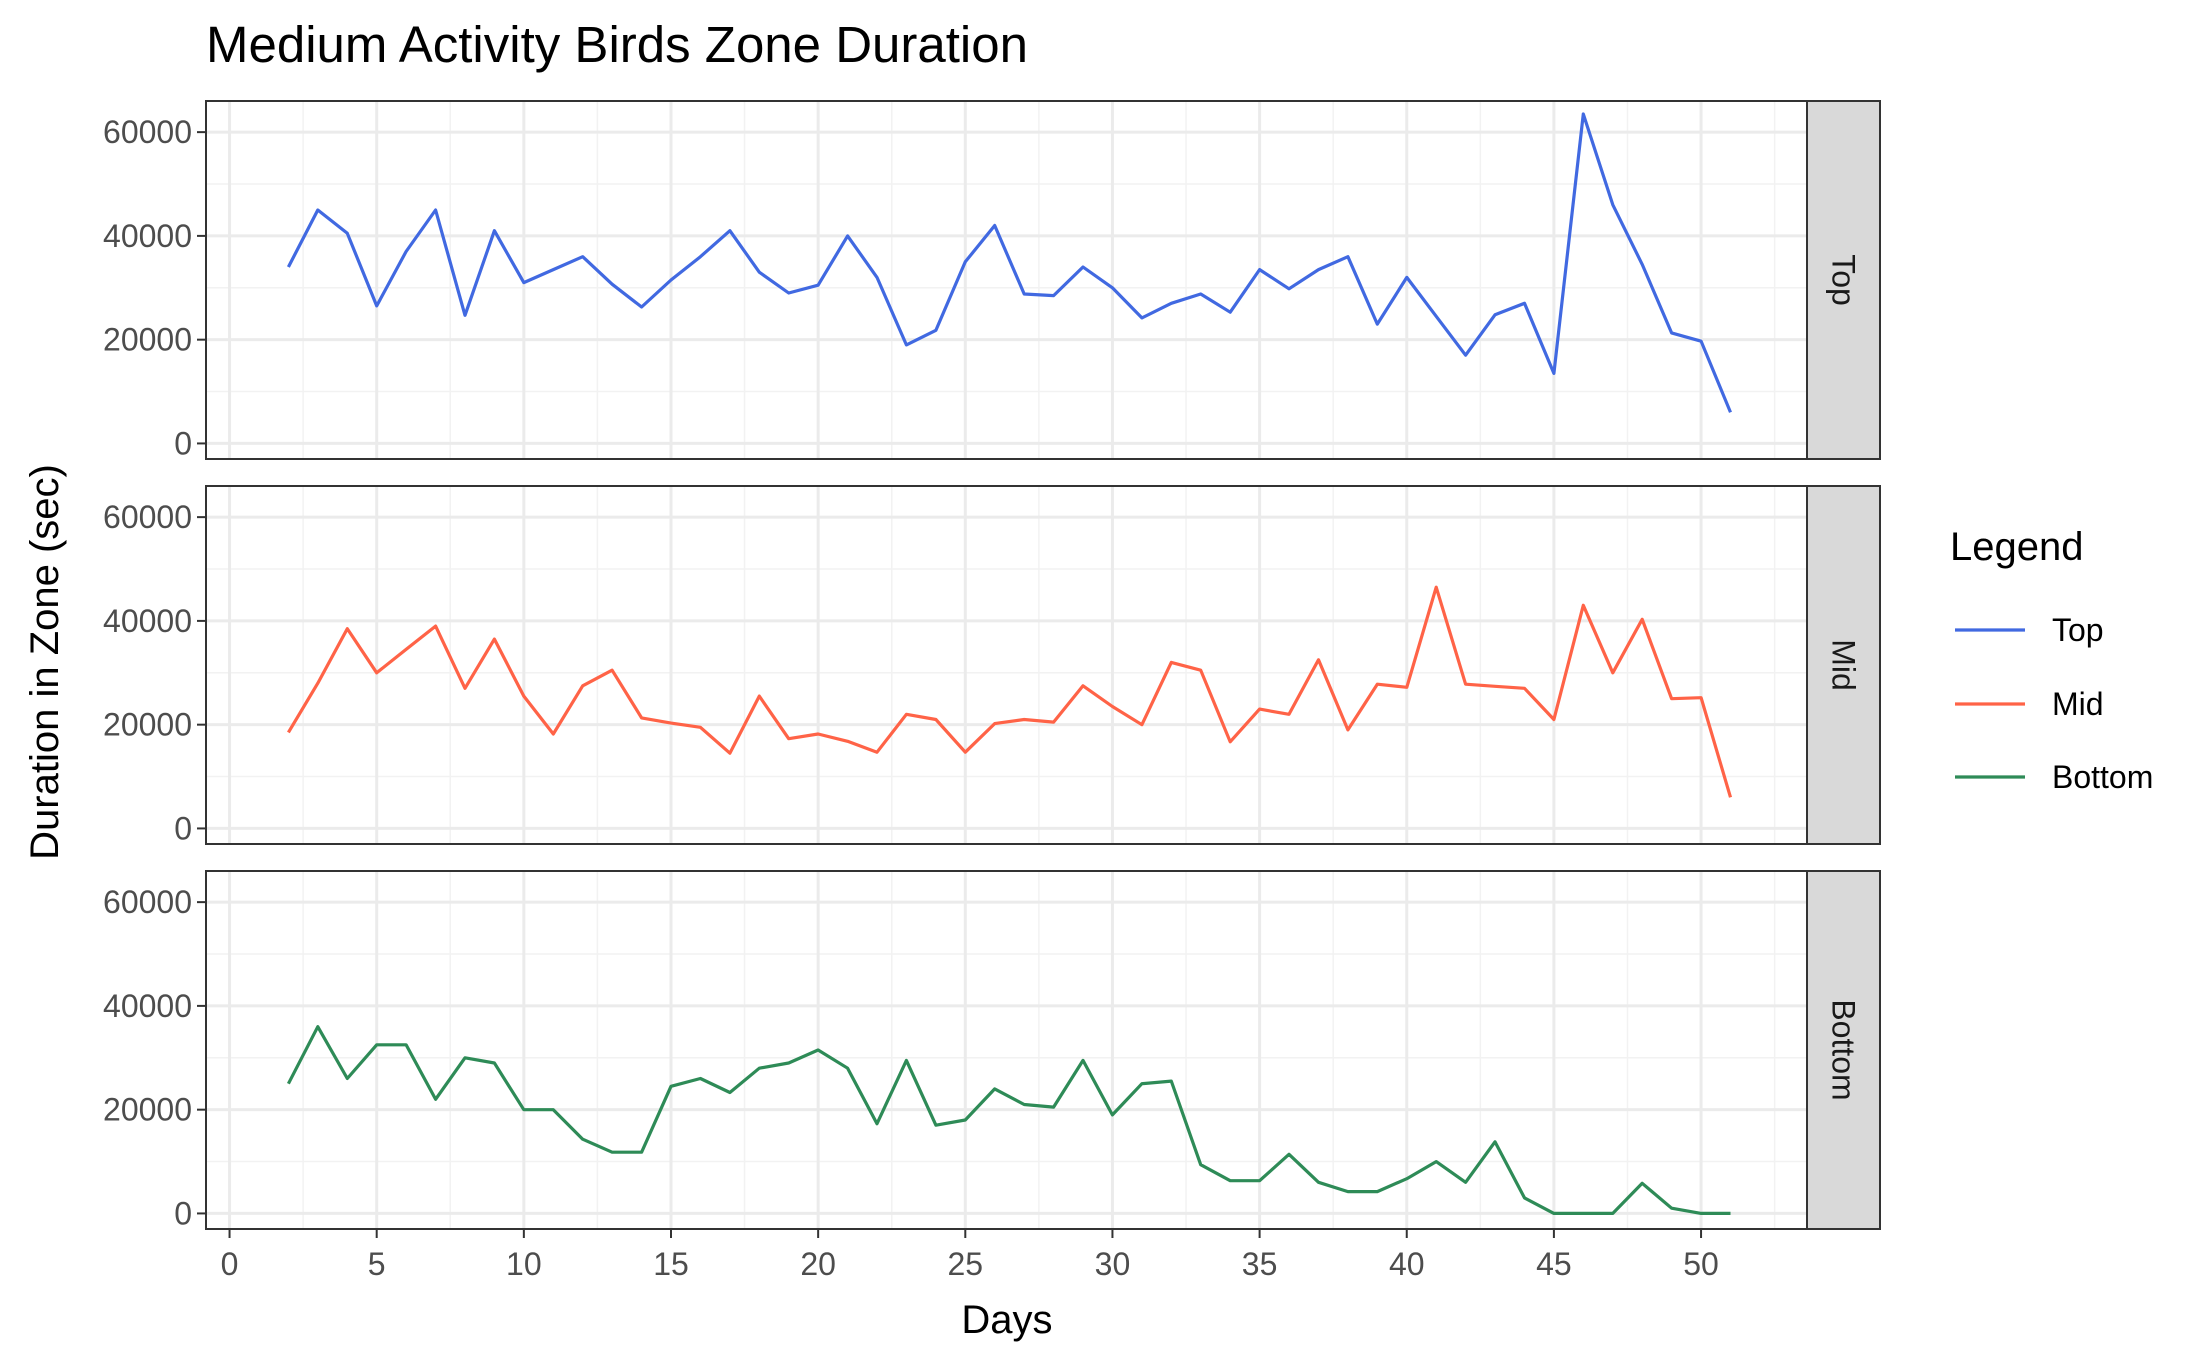 The image size is (2187, 1355). Describe the element at coordinates (45, 662) in the screenshot. I see `y-axis-title: Duration in Zone (sec)` at that location.